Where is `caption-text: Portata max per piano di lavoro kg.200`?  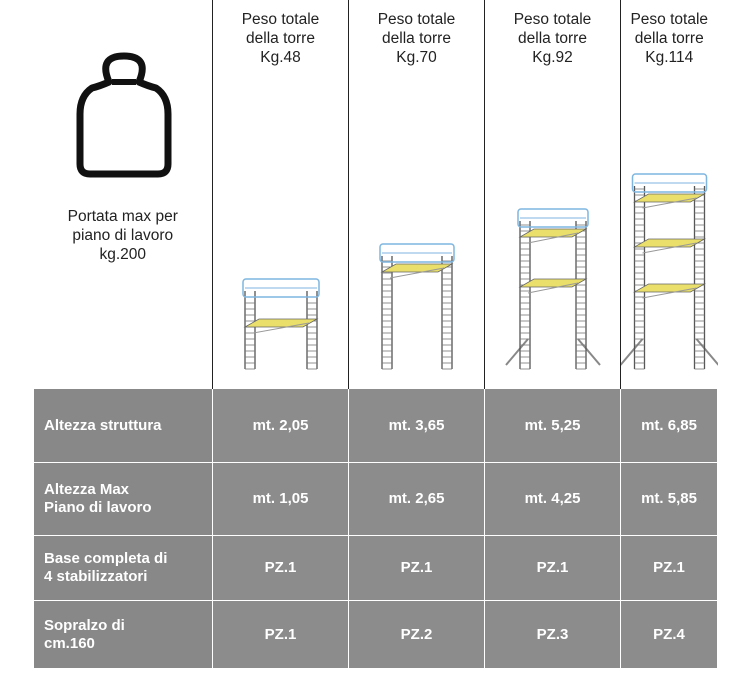
caption-text: Portata max per piano di lavoro kg.200 is located at coordinates (123, 235).